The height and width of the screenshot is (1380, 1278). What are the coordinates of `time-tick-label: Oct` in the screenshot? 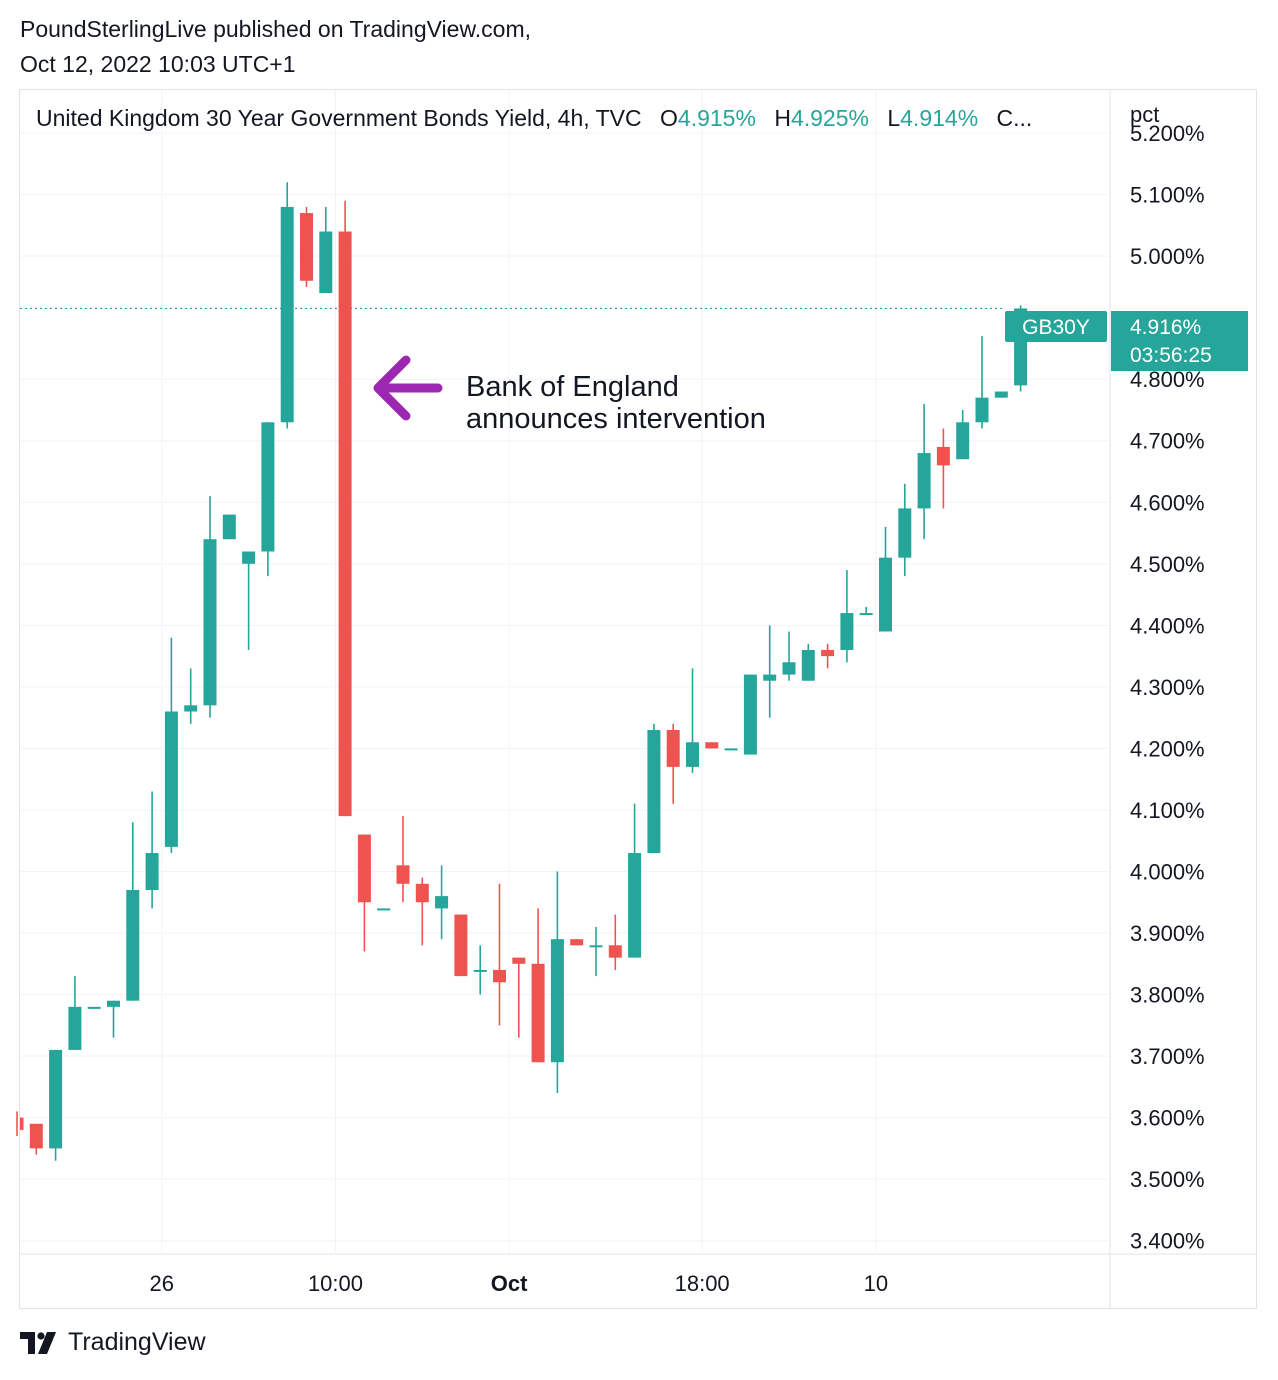 It's located at (509, 1283).